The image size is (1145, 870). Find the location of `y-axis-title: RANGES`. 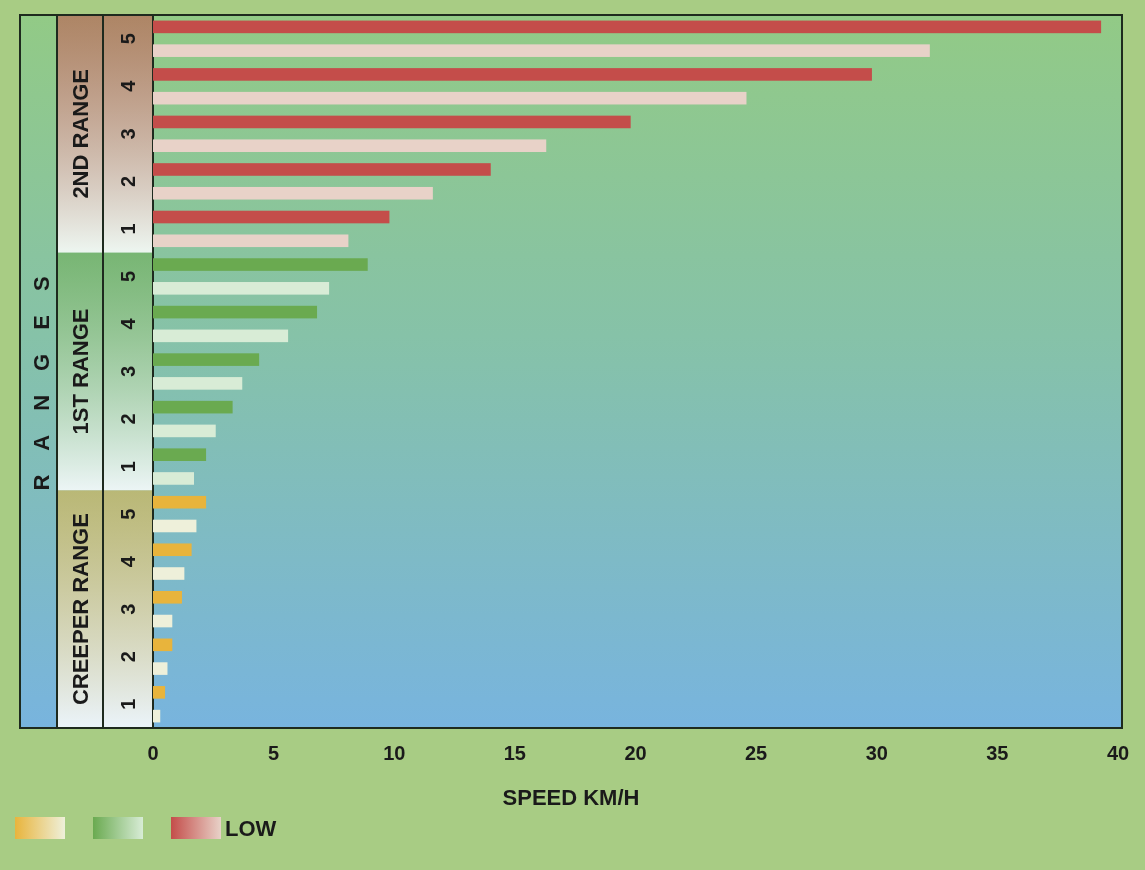

y-axis-title: RANGES is located at coordinates (40, 371).